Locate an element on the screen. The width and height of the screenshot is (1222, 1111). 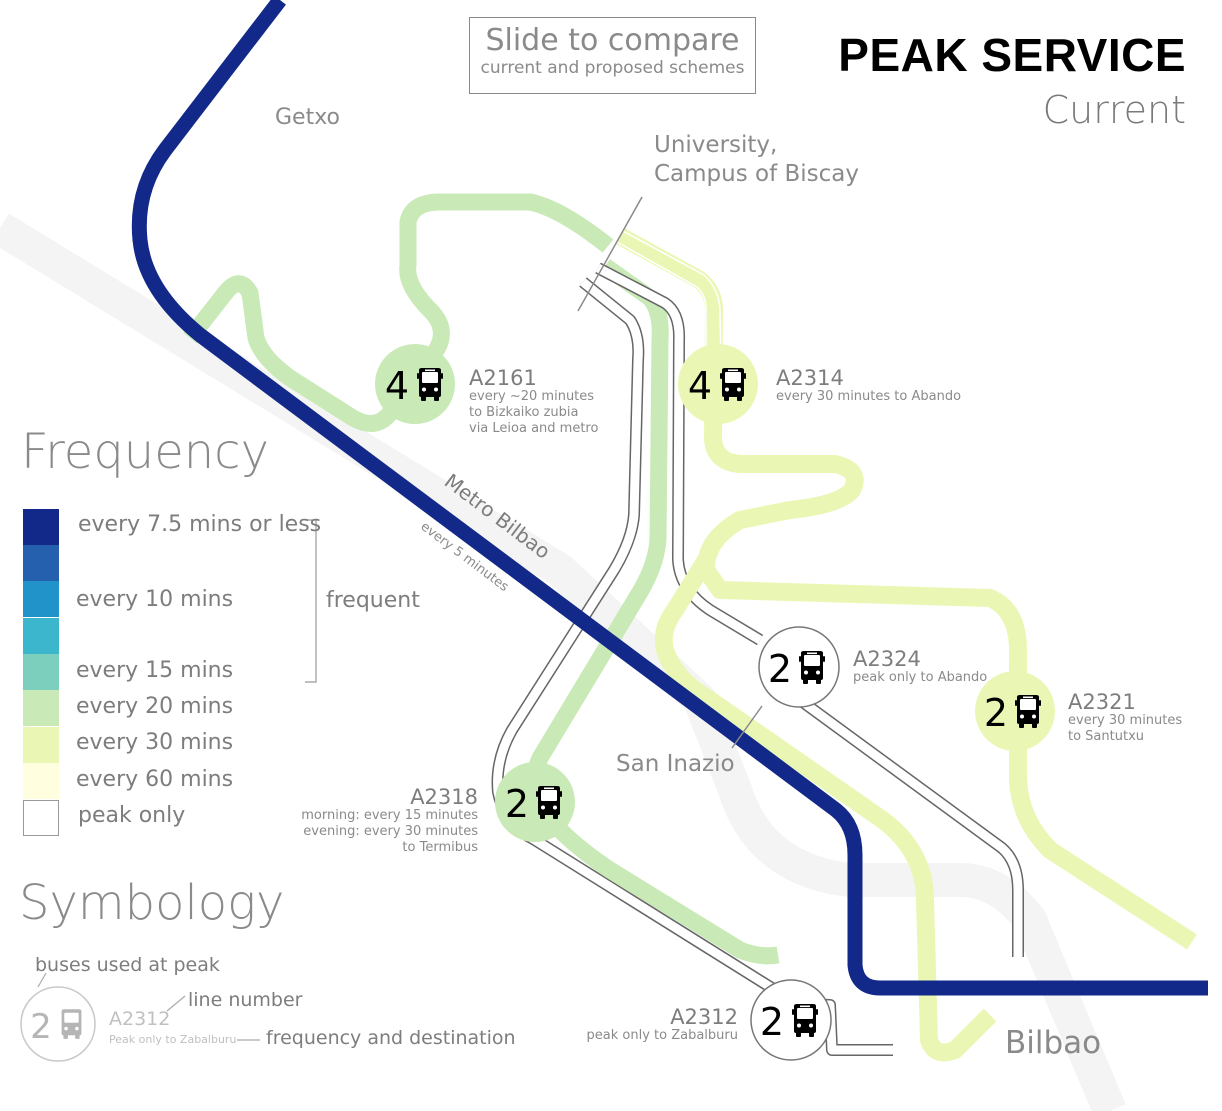
badge-a2314-count: 4 is located at coordinates (700, 386).